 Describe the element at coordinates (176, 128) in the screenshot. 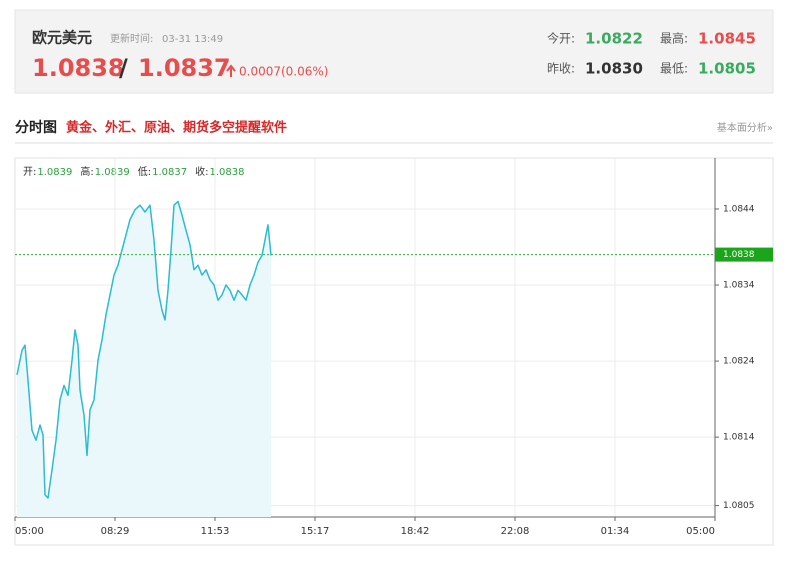

I see `promo-link: 黄金、外汇、原油、期货多空提醒软件` at that location.